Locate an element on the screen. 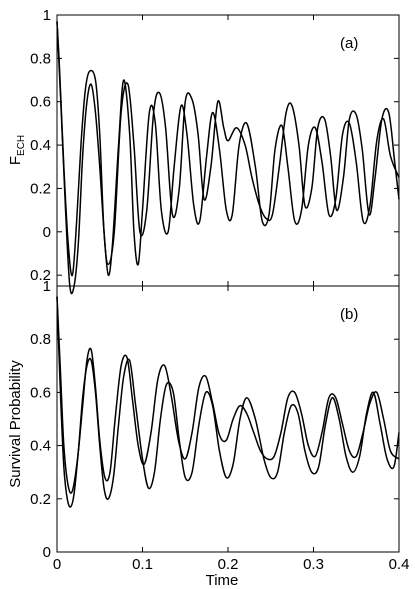 The image size is (415, 589). panel-b-ytick-label-1: 0.8 is located at coordinates (40, 339).